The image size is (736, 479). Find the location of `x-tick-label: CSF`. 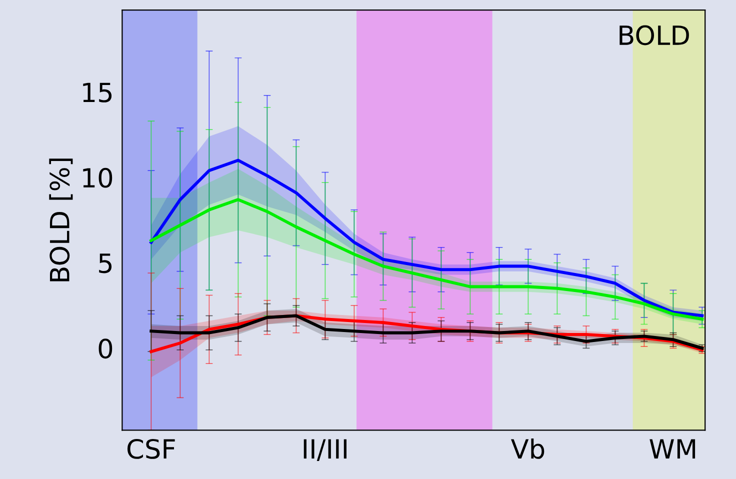

x-tick-label: CSF is located at coordinates (151, 448).